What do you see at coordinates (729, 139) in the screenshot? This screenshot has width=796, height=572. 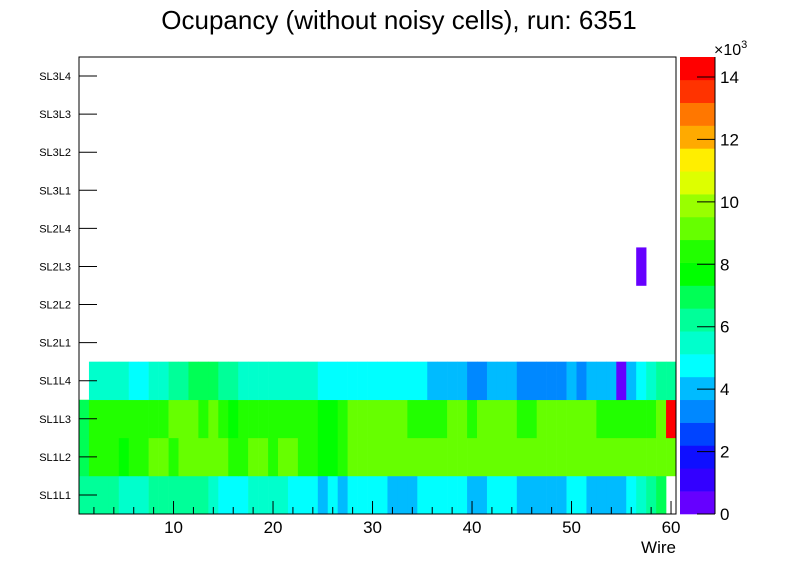 I see `color-scale-tick-label: 12` at bounding box center [729, 139].